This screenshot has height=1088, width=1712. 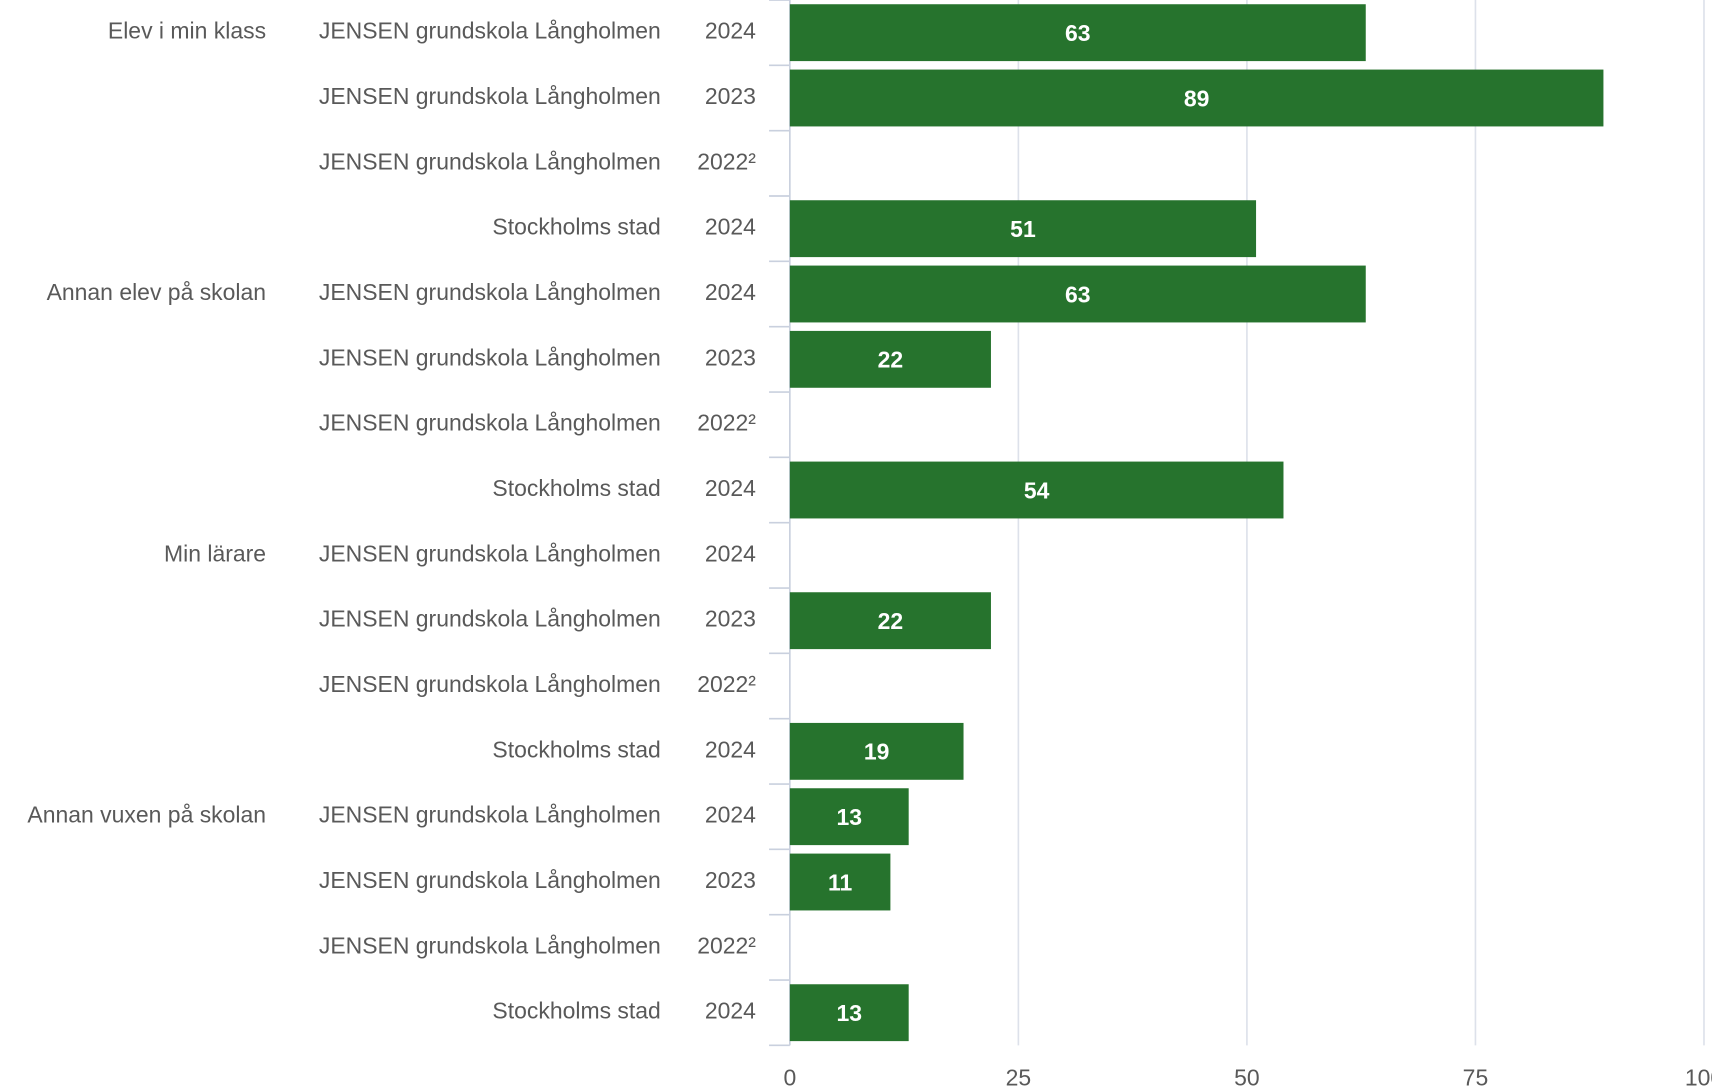 What do you see at coordinates (1247, 1076) in the screenshot?
I see `x-tick-label: 50` at bounding box center [1247, 1076].